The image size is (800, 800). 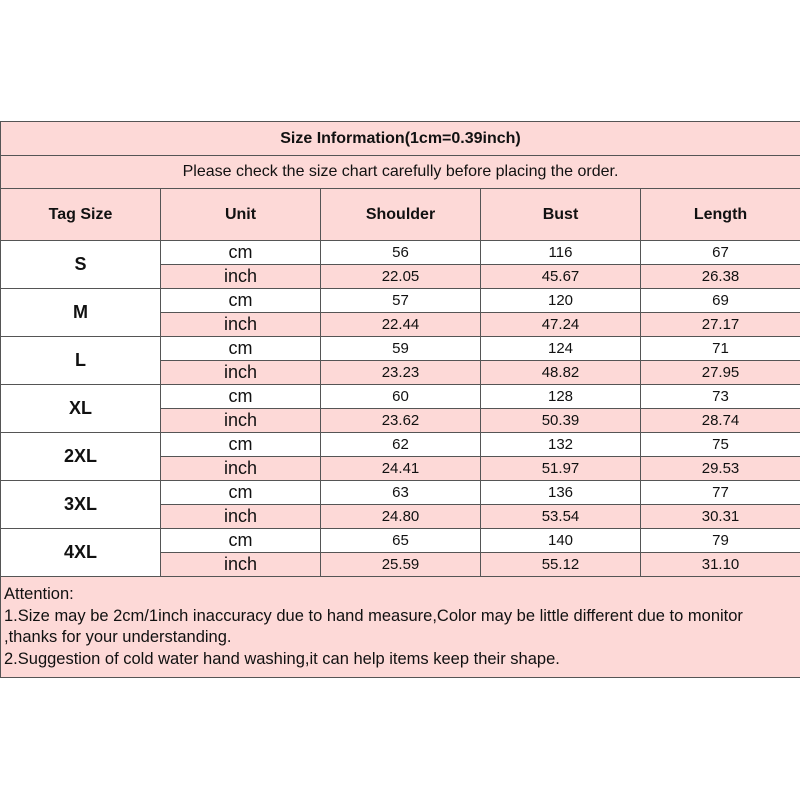 I want to click on shoulder-value: 59, so click(x=400, y=348).